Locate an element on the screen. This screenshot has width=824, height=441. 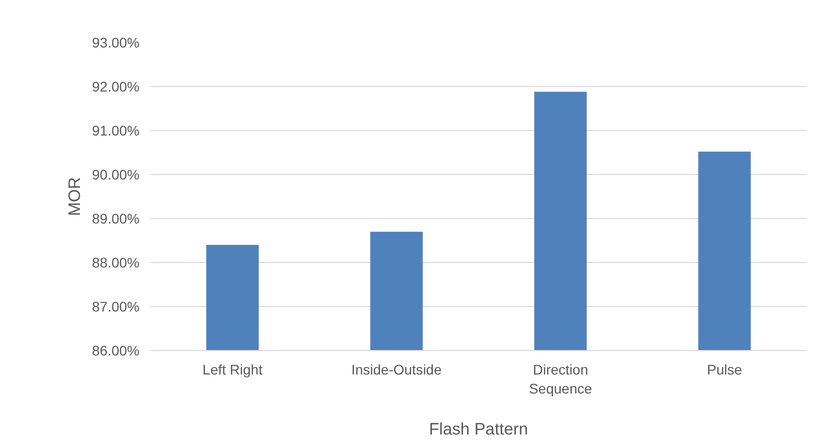
y-tick-label: 89.00% is located at coordinates (116, 218).